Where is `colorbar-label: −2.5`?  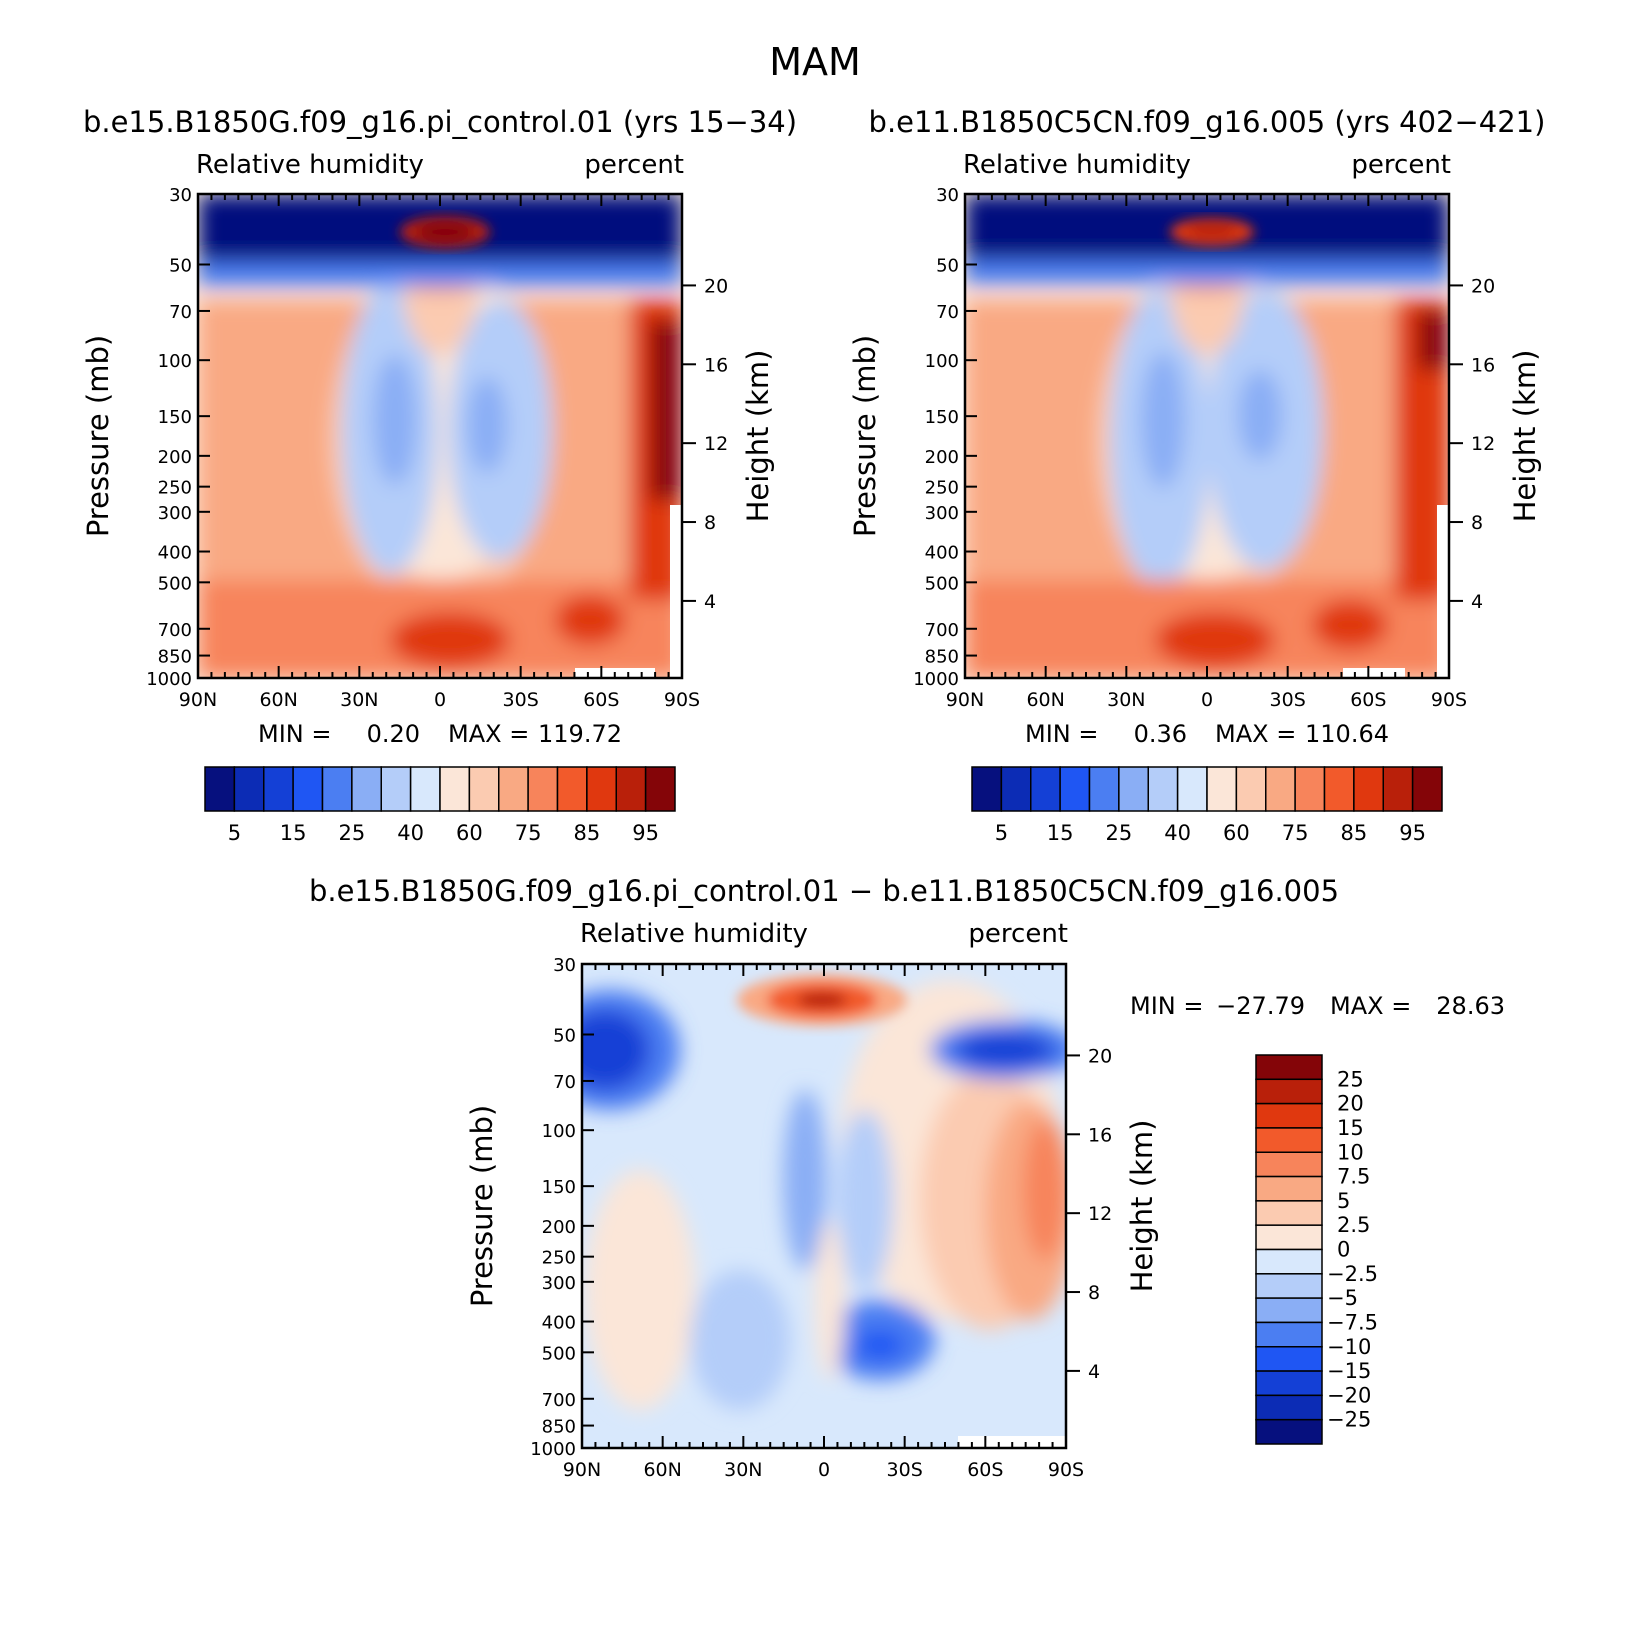 colorbar-label: −2.5 is located at coordinates (1352, 1274).